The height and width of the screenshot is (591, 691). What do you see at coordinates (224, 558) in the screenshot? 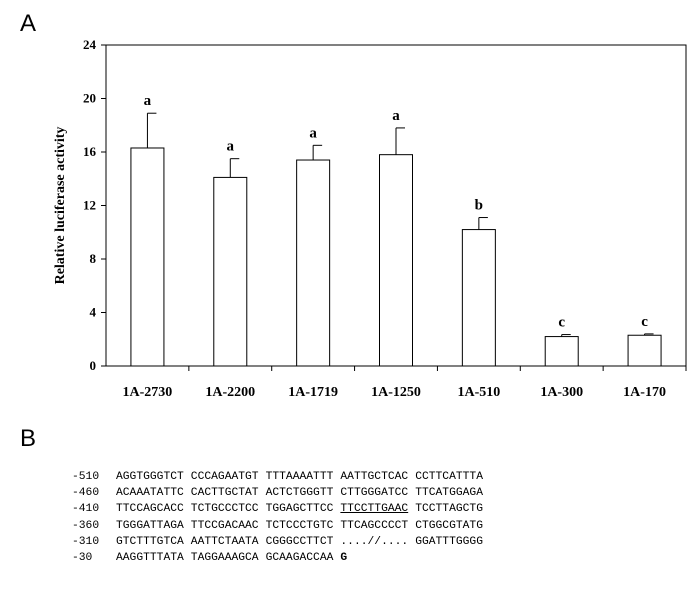
I see `sequence-chunk: TAGGAAAGCA` at bounding box center [224, 558].